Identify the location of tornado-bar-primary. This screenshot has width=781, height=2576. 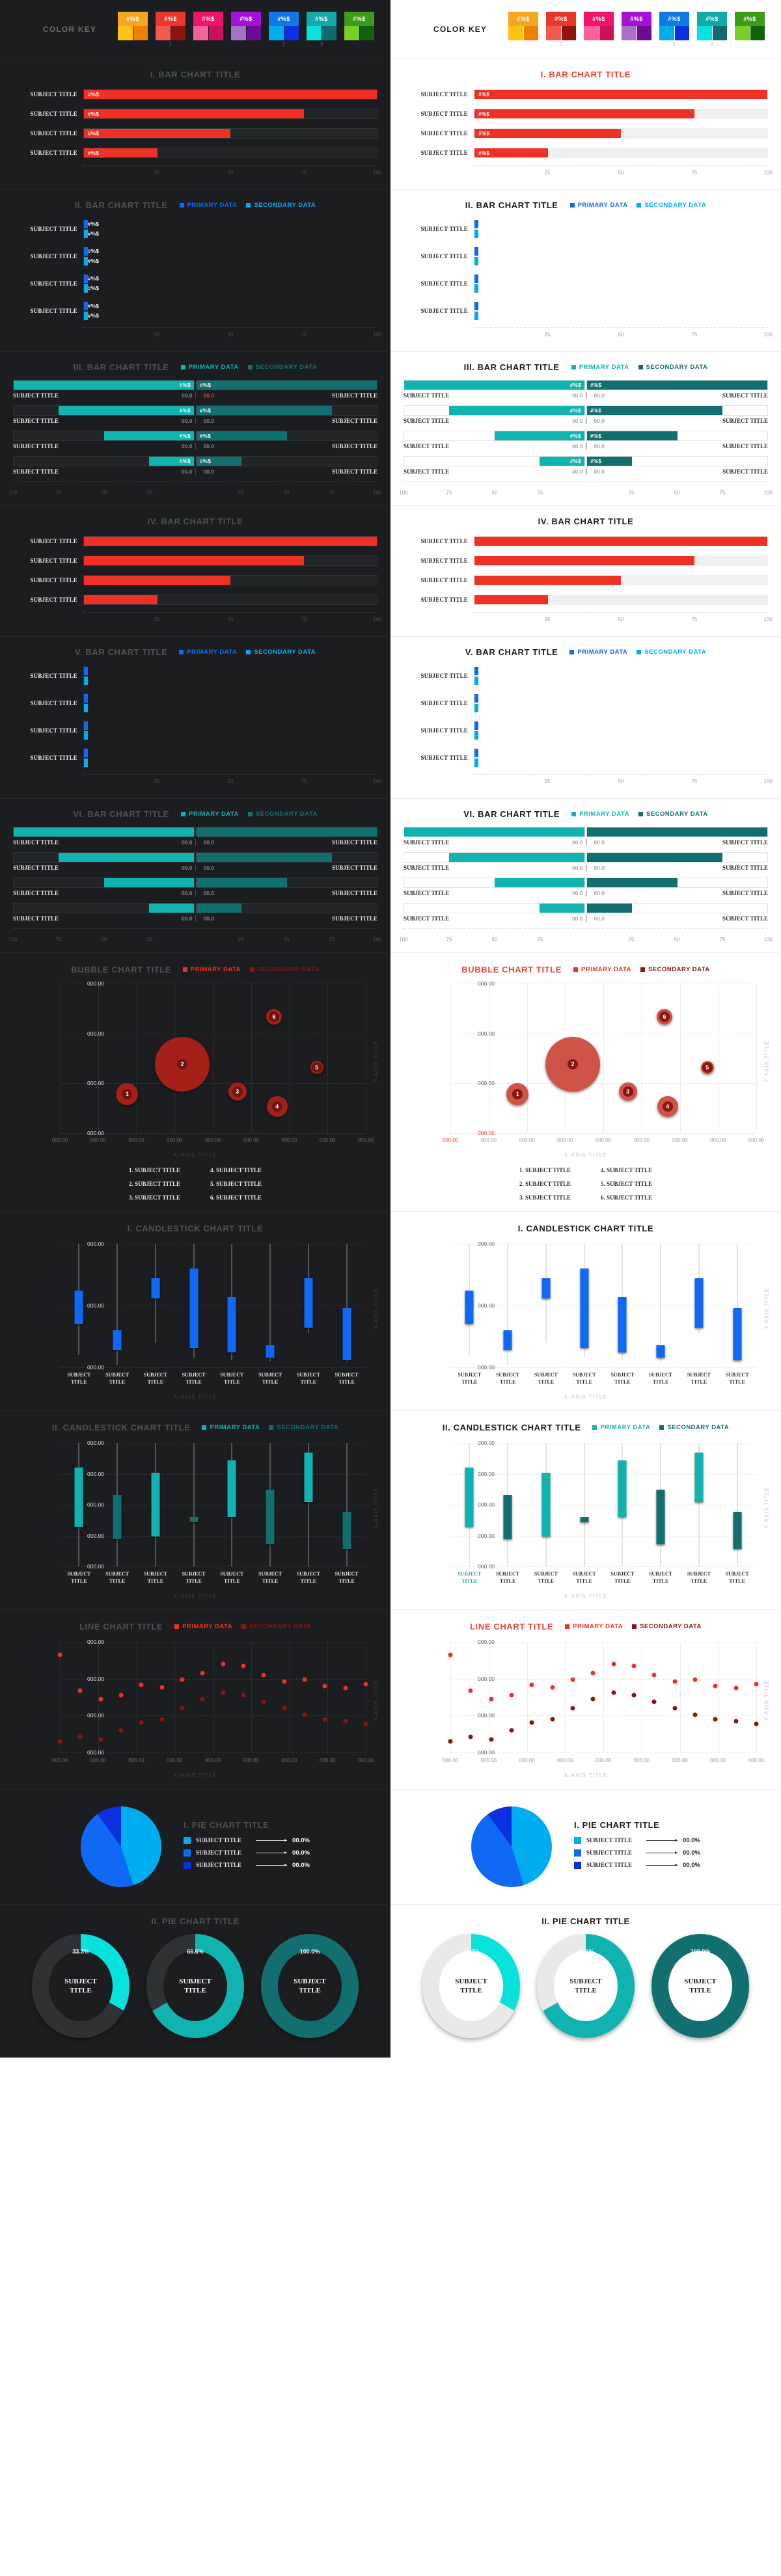
(494, 832).